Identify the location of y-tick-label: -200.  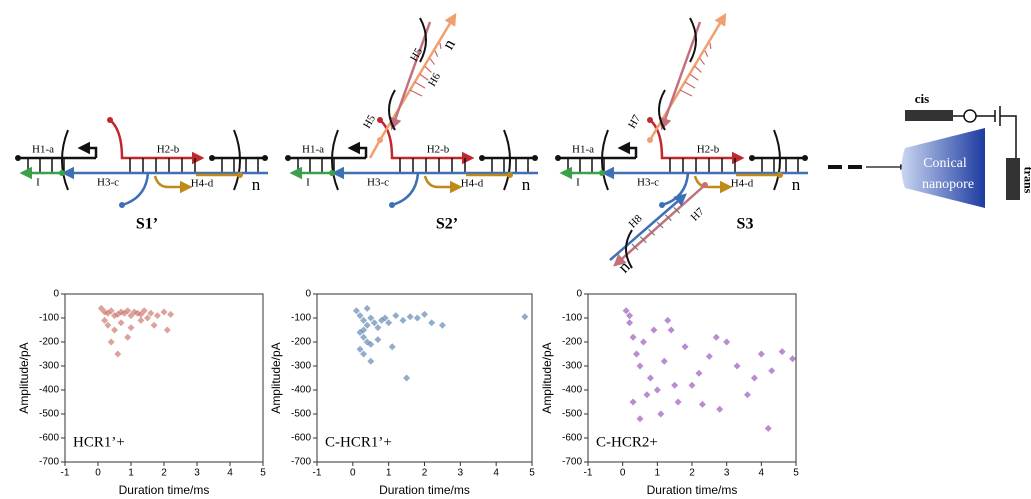
(301, 342).